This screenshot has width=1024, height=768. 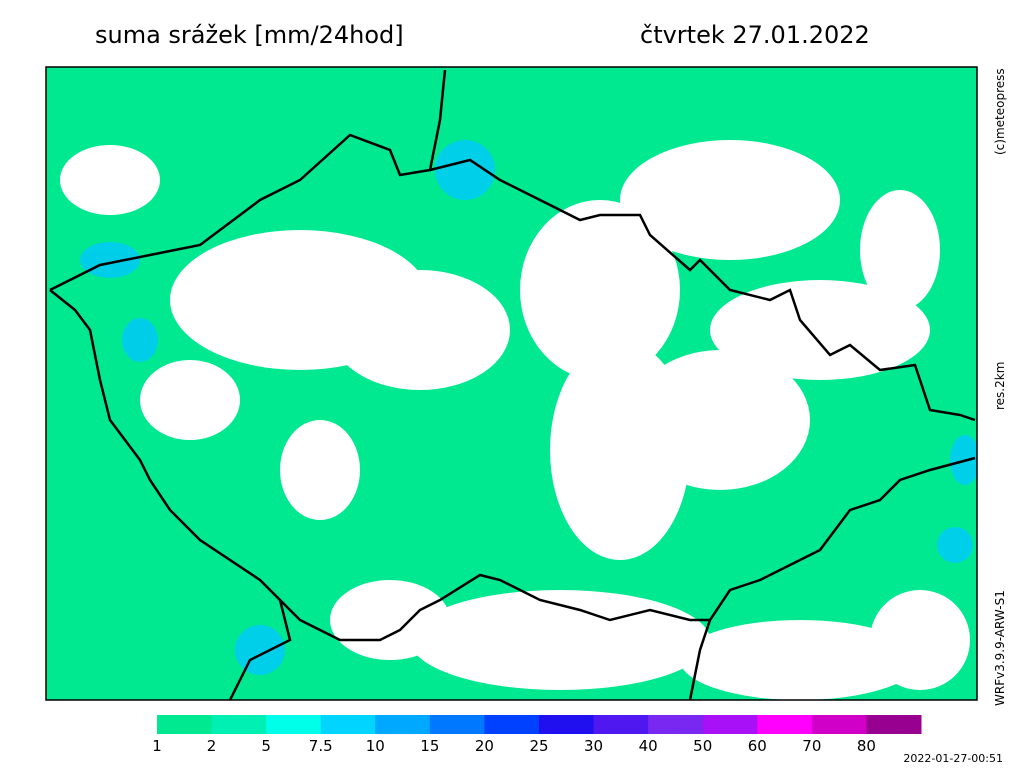 I want to click on colorbar-label: 50, so click(x=702, y=746).